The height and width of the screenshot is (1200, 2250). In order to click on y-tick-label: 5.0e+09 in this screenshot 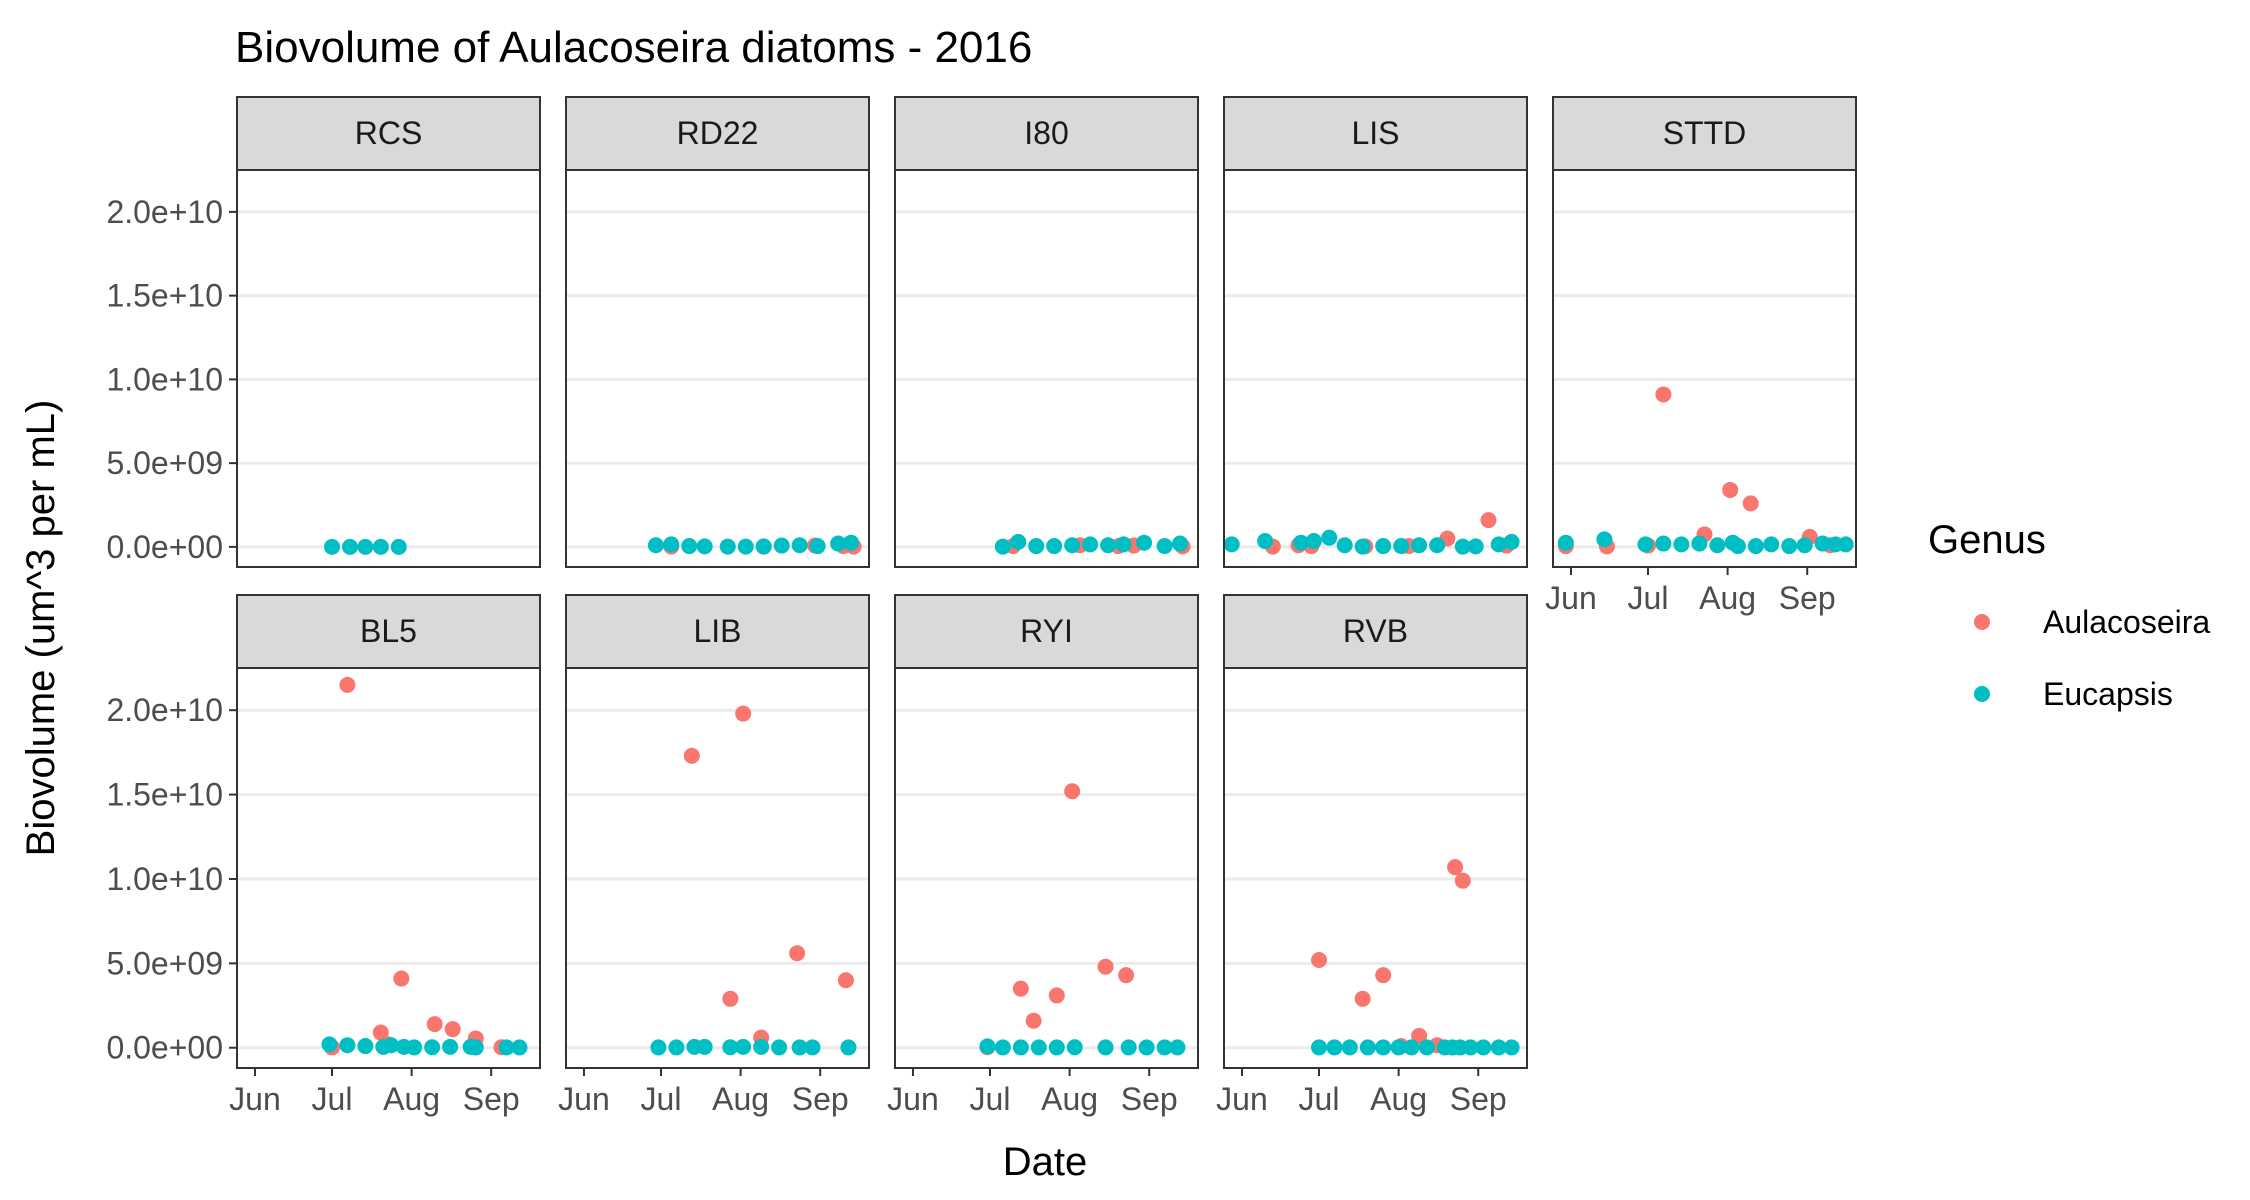, I will do `click(164, 963)`.